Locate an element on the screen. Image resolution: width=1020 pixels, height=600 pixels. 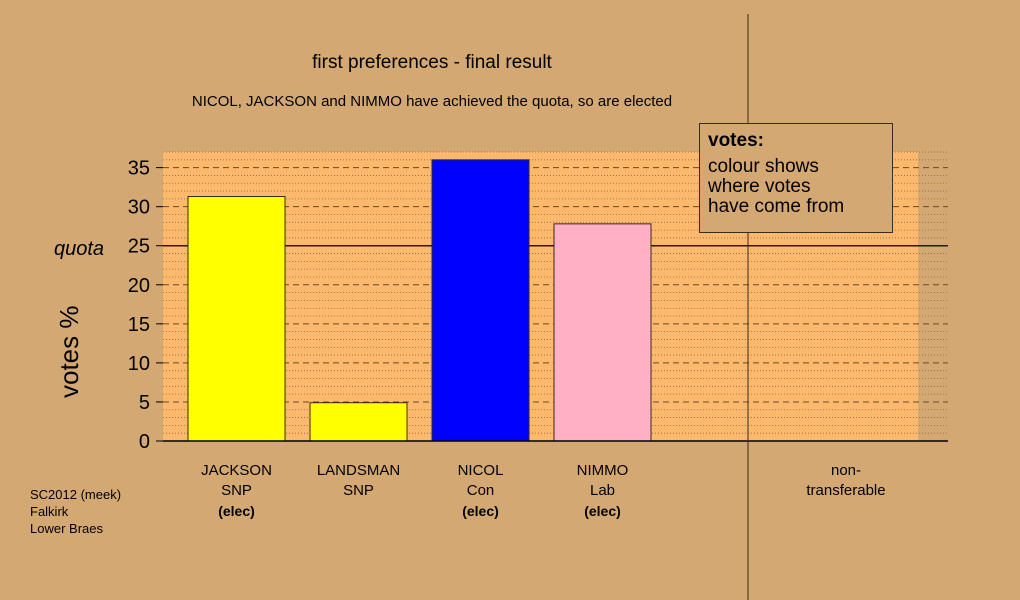
legend-title: votes: is located at coordinates (736, 140).